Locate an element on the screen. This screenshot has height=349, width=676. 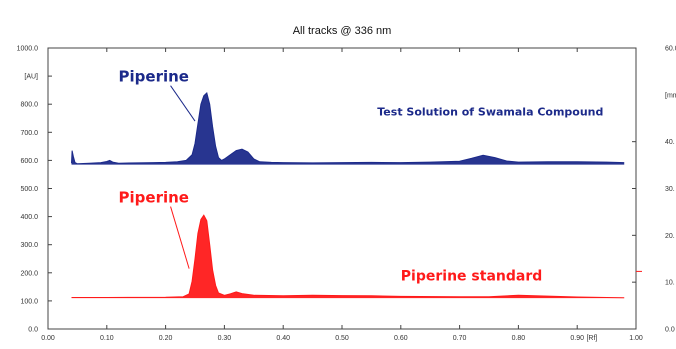
y2-tick-label: 30. is located at coordinates (670, 189).